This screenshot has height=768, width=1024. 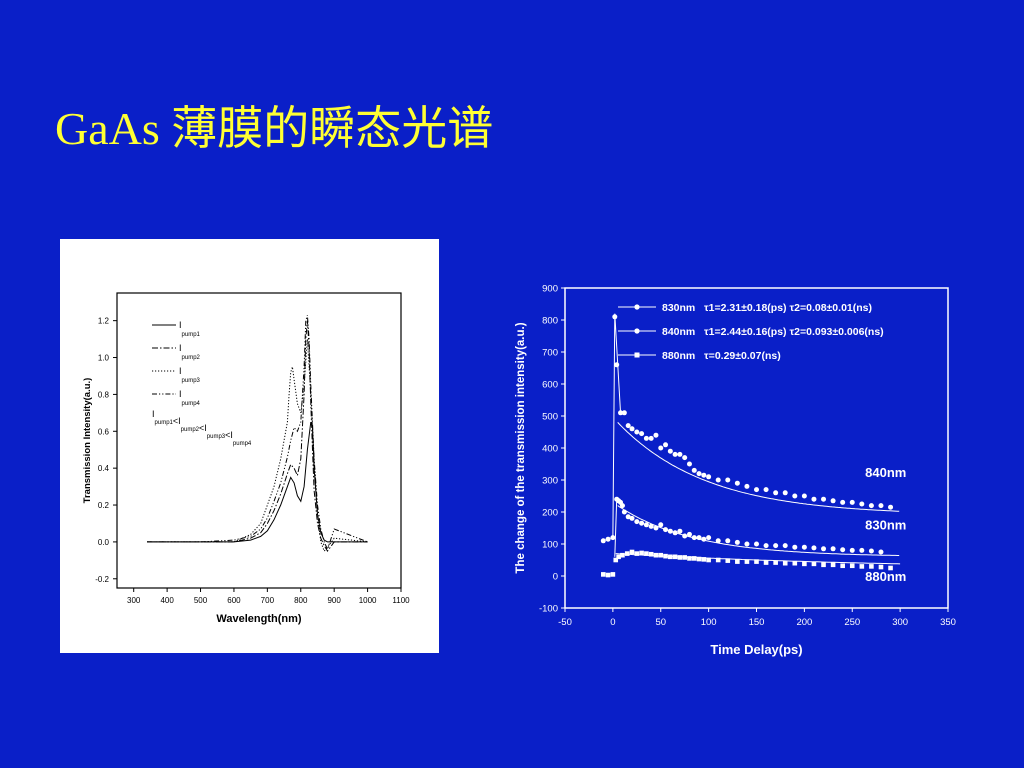 What do you see at coordinates (804, 622) in the screenshot?
I see `x-tick-label-5: 200` at bounding box center [804, 622].